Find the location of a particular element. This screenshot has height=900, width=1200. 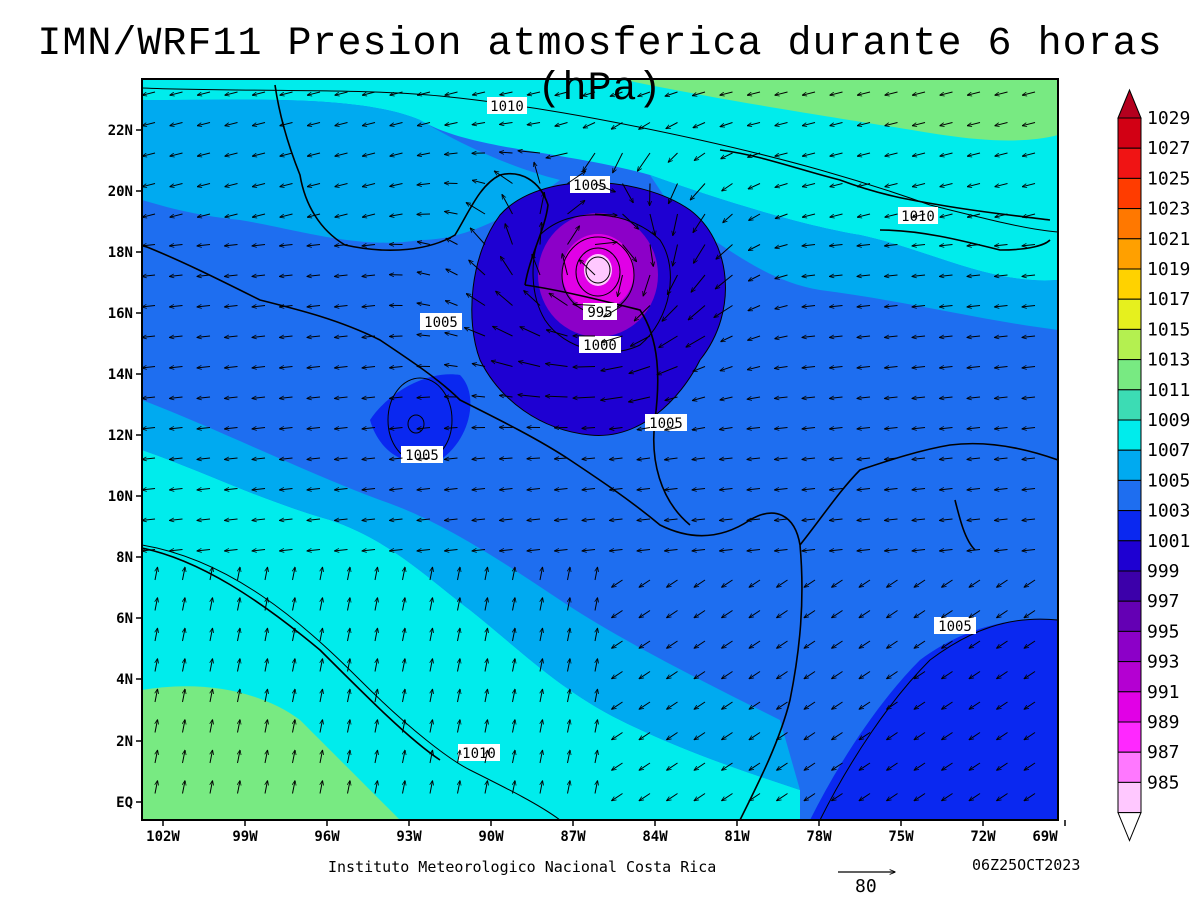

lon-tick-label: 93W is located at coordinates (409, 837).